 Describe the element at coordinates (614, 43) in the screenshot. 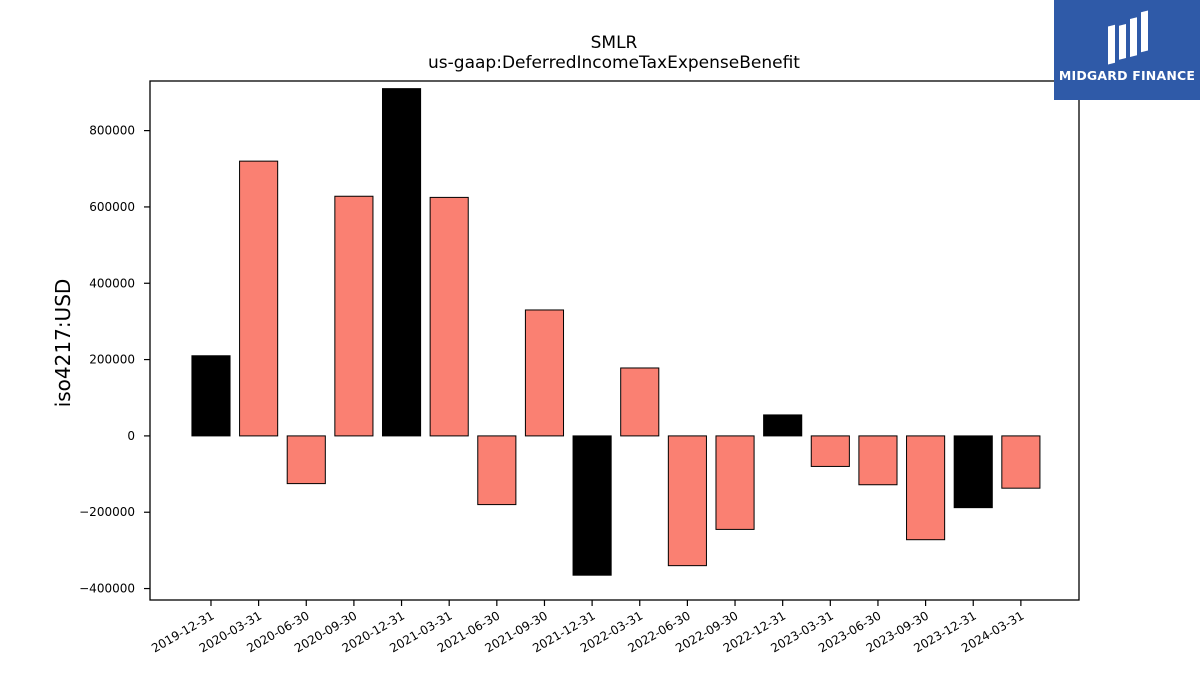

I see `chart-title: SMLR` at that location.